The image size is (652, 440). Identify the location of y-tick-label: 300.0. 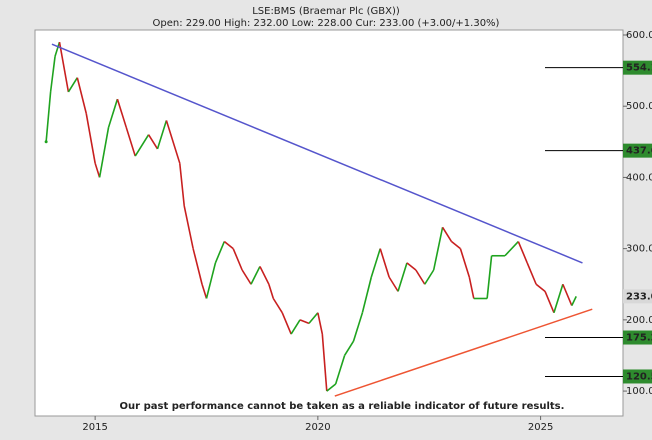
(639, 249).